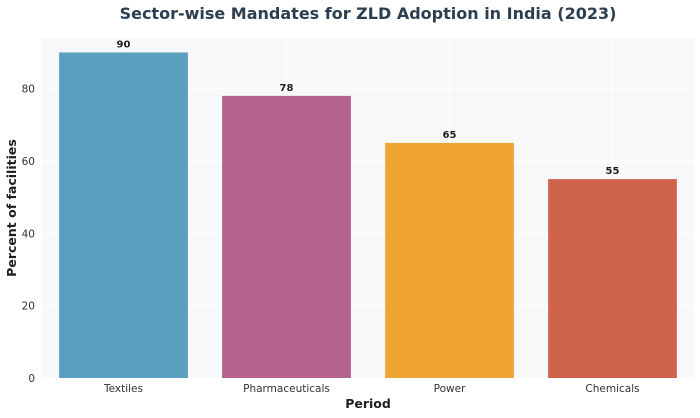 The height and width of the screenshot is (418, 700). I want to click on y-tick-label: 60, so click(28, 162).